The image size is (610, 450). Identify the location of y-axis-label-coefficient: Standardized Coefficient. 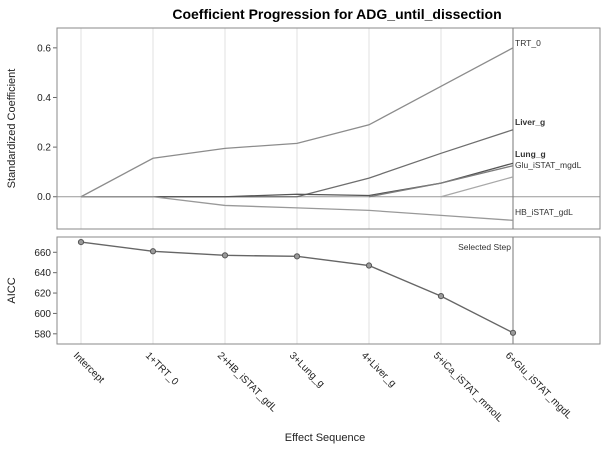
(12, 129).